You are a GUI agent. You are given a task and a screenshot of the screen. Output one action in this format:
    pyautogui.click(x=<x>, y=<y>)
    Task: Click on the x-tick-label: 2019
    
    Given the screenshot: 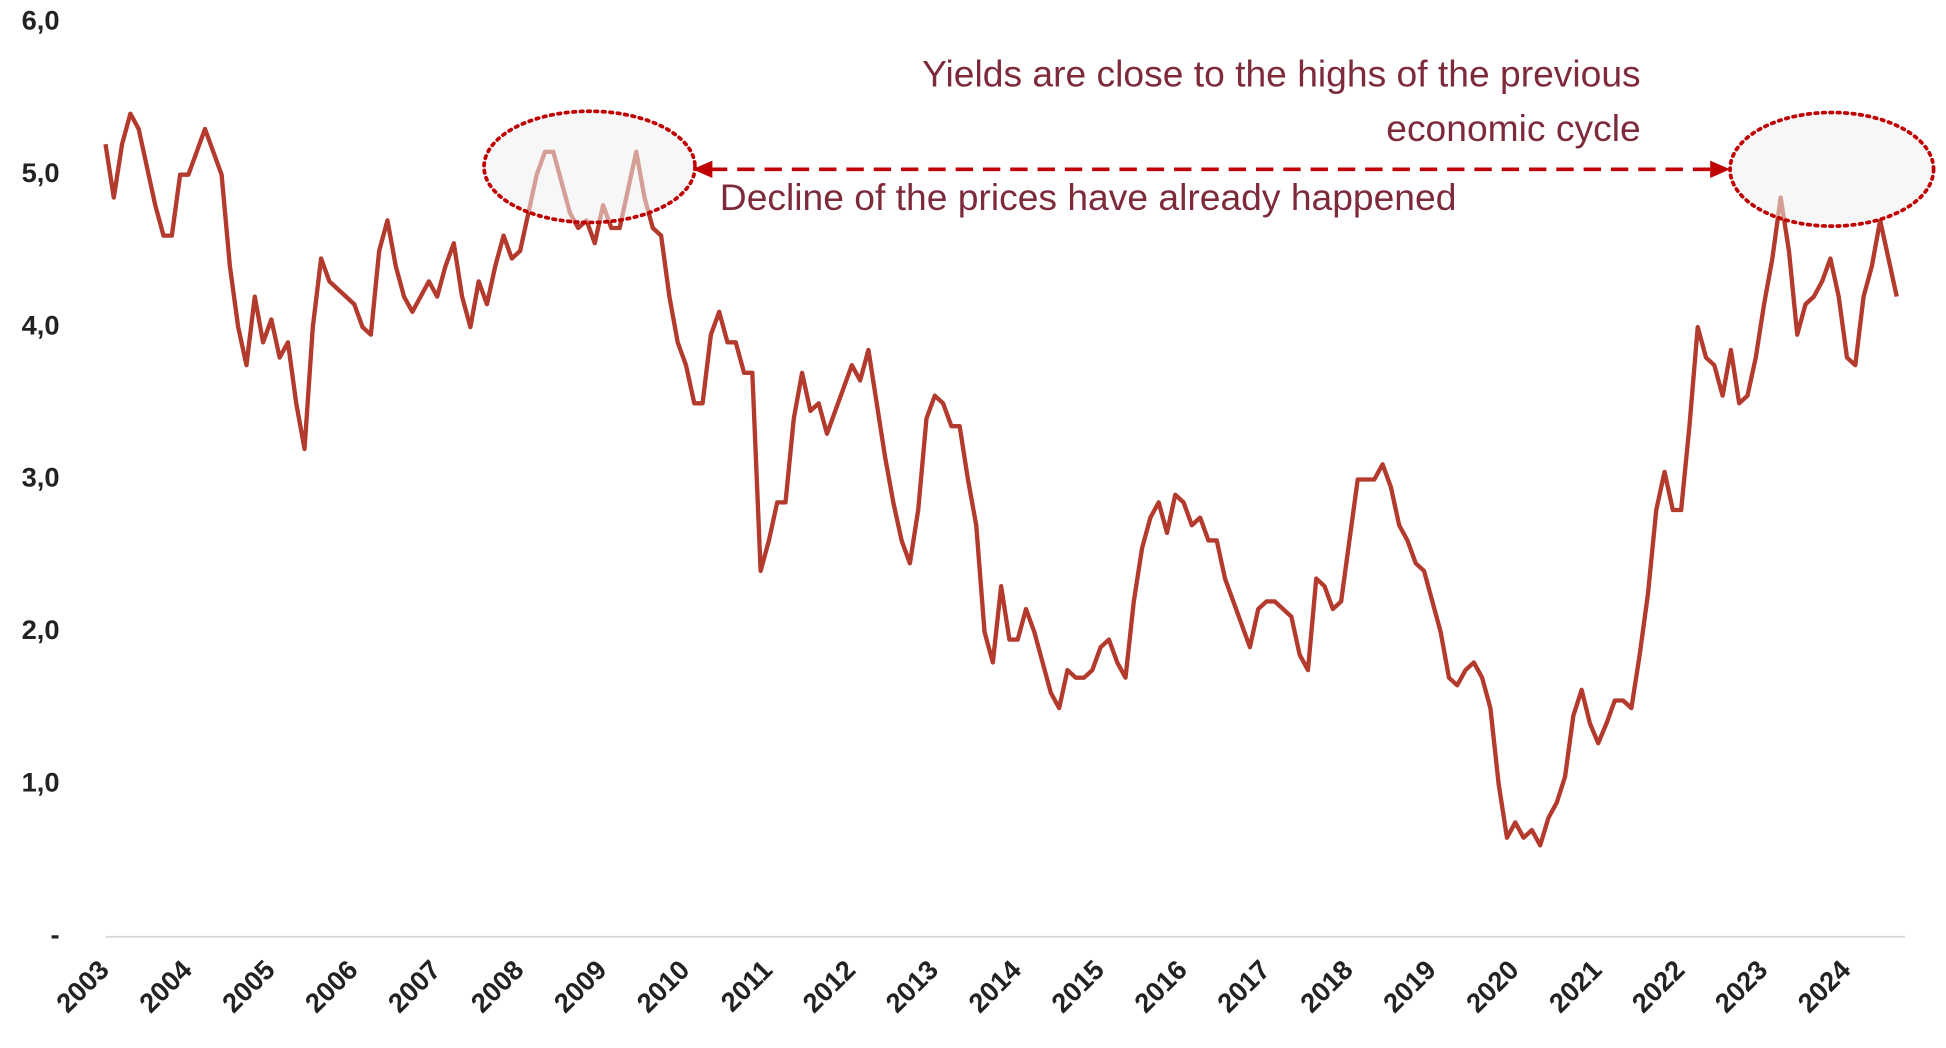 What is the action you would take?
    pyautogui.click(x=1409, y=986)
    